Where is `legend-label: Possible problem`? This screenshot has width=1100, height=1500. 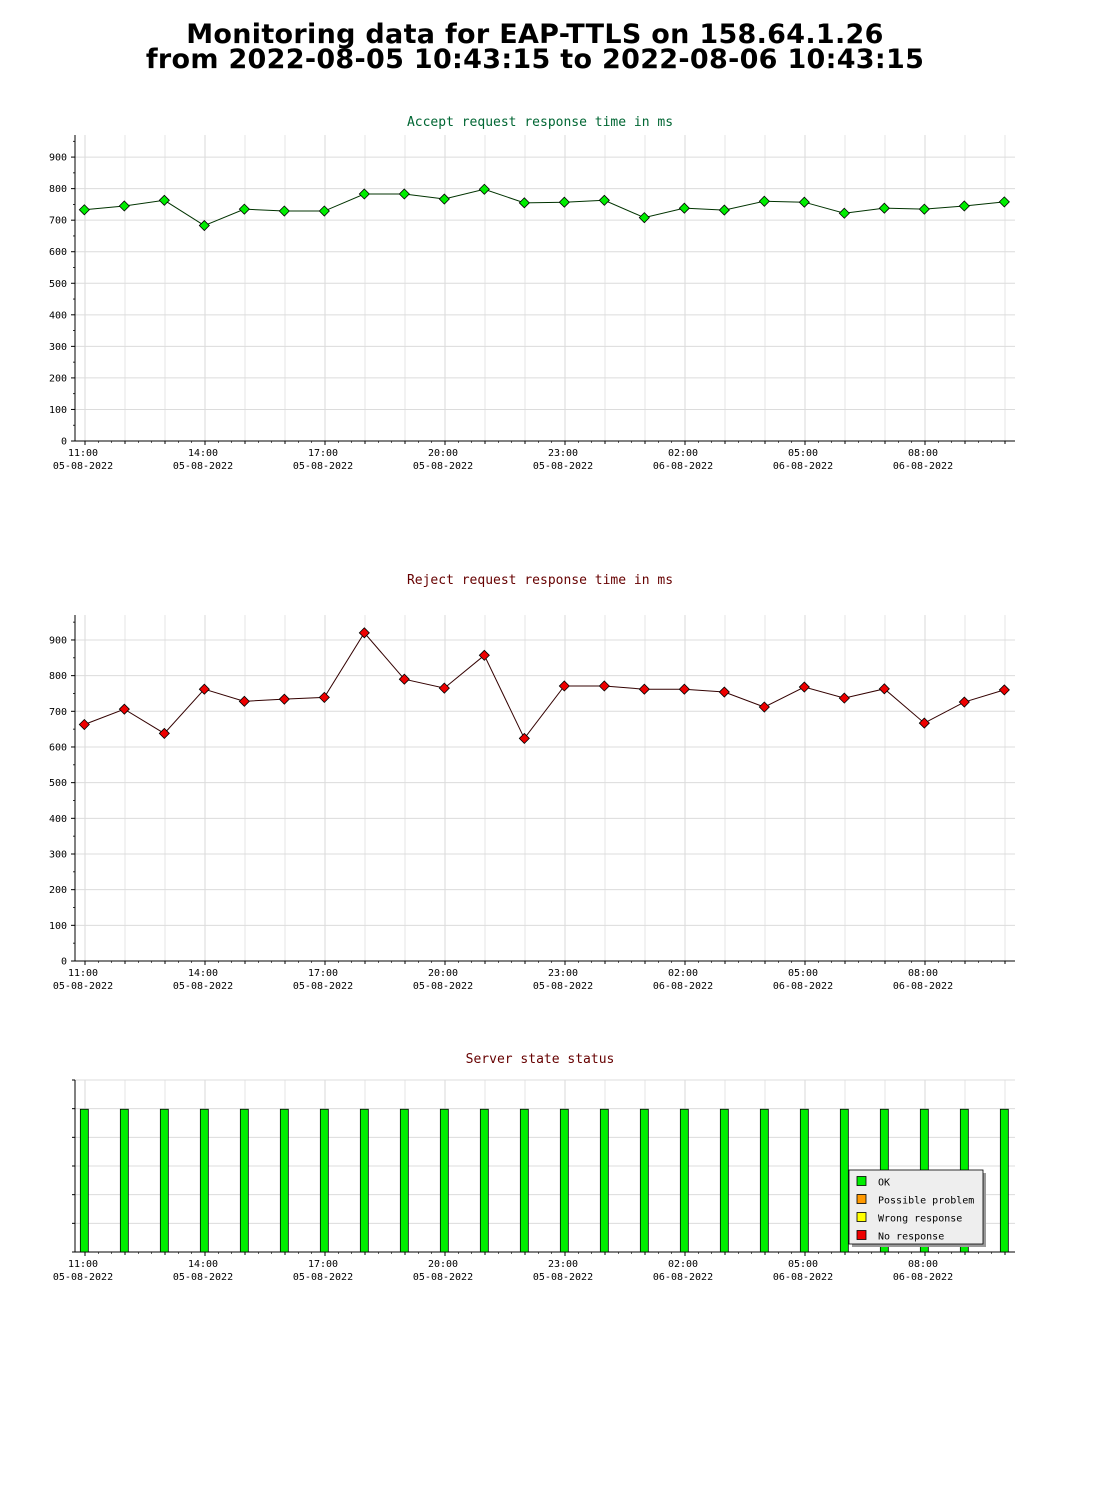
legend-label: Possible problem is located at coordinates (926, 1201).